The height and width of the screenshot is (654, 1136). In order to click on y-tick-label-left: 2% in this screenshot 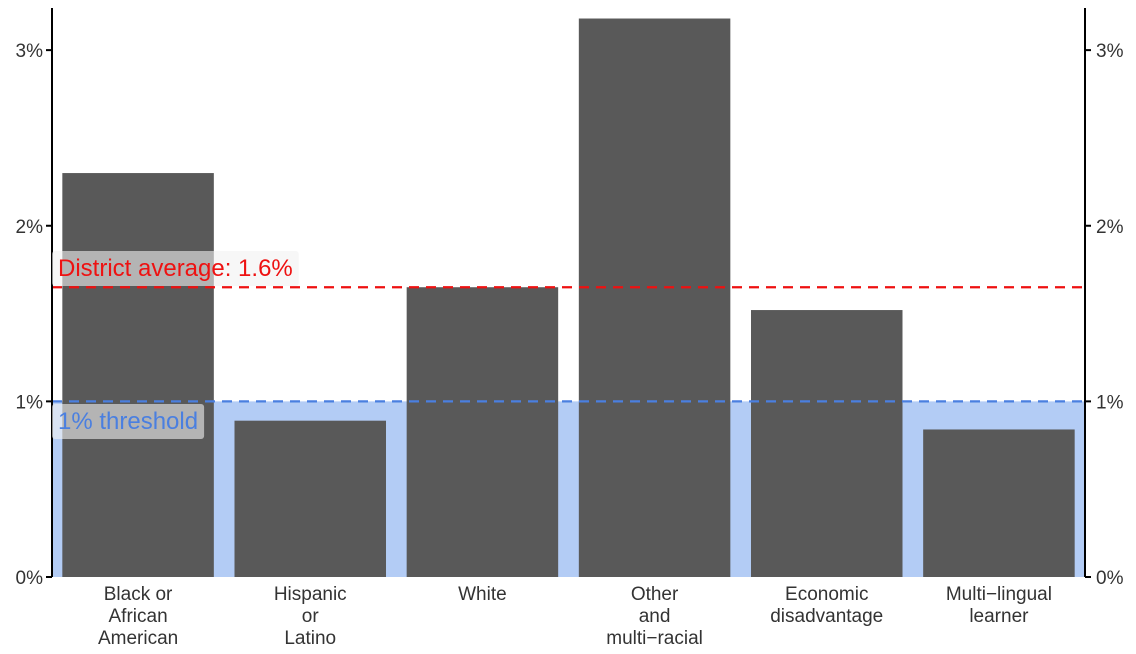, I will do `click(30, 227)`.